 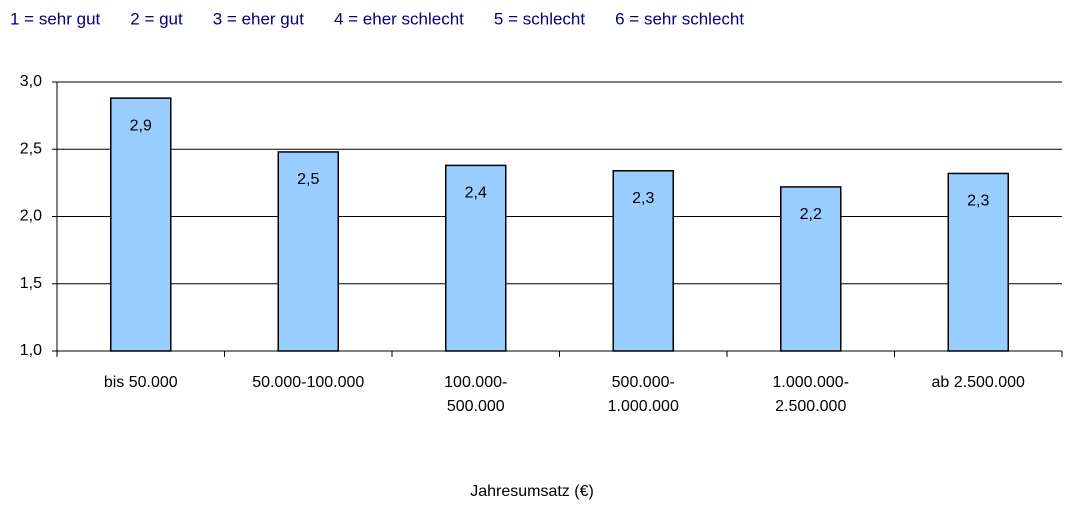 What do you see at coordinates (31, 283) in the screenshot?
I see `y-tick-label: 1,5` at bounding box center [31, 283].